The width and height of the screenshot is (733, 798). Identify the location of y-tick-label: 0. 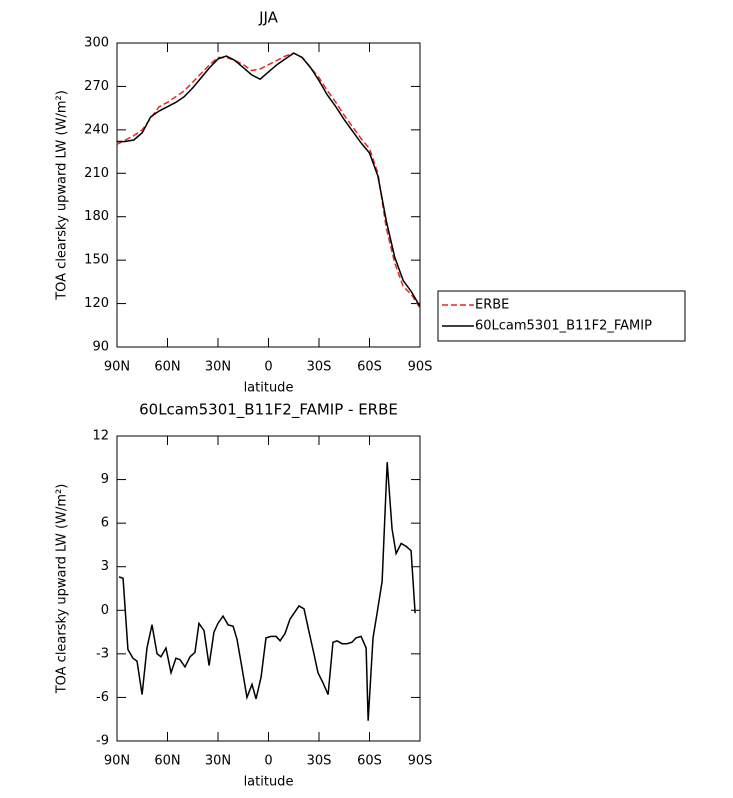
(105, 610).